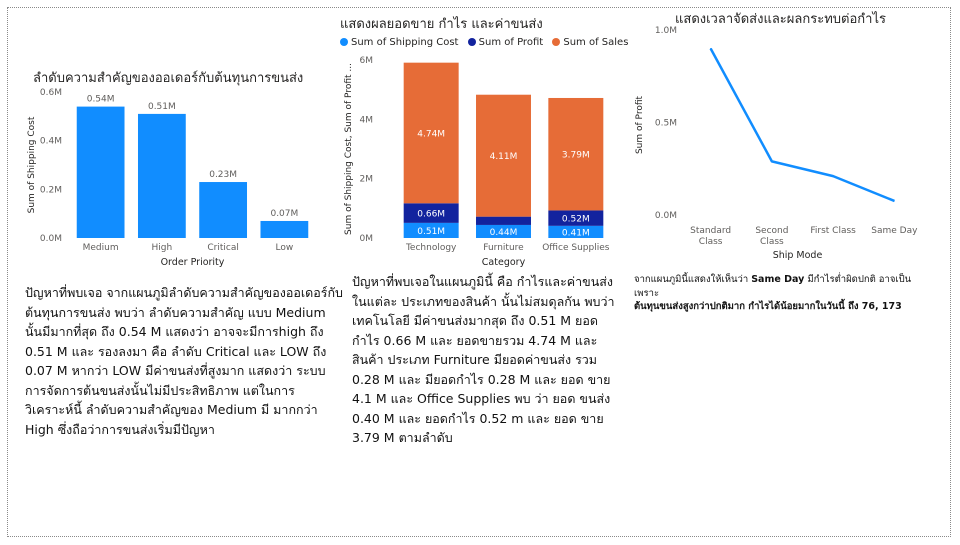 Image resolution: width=960 pixels, height=545 pixels. I want to click on data-label: 0.23M, so click(223, 175).